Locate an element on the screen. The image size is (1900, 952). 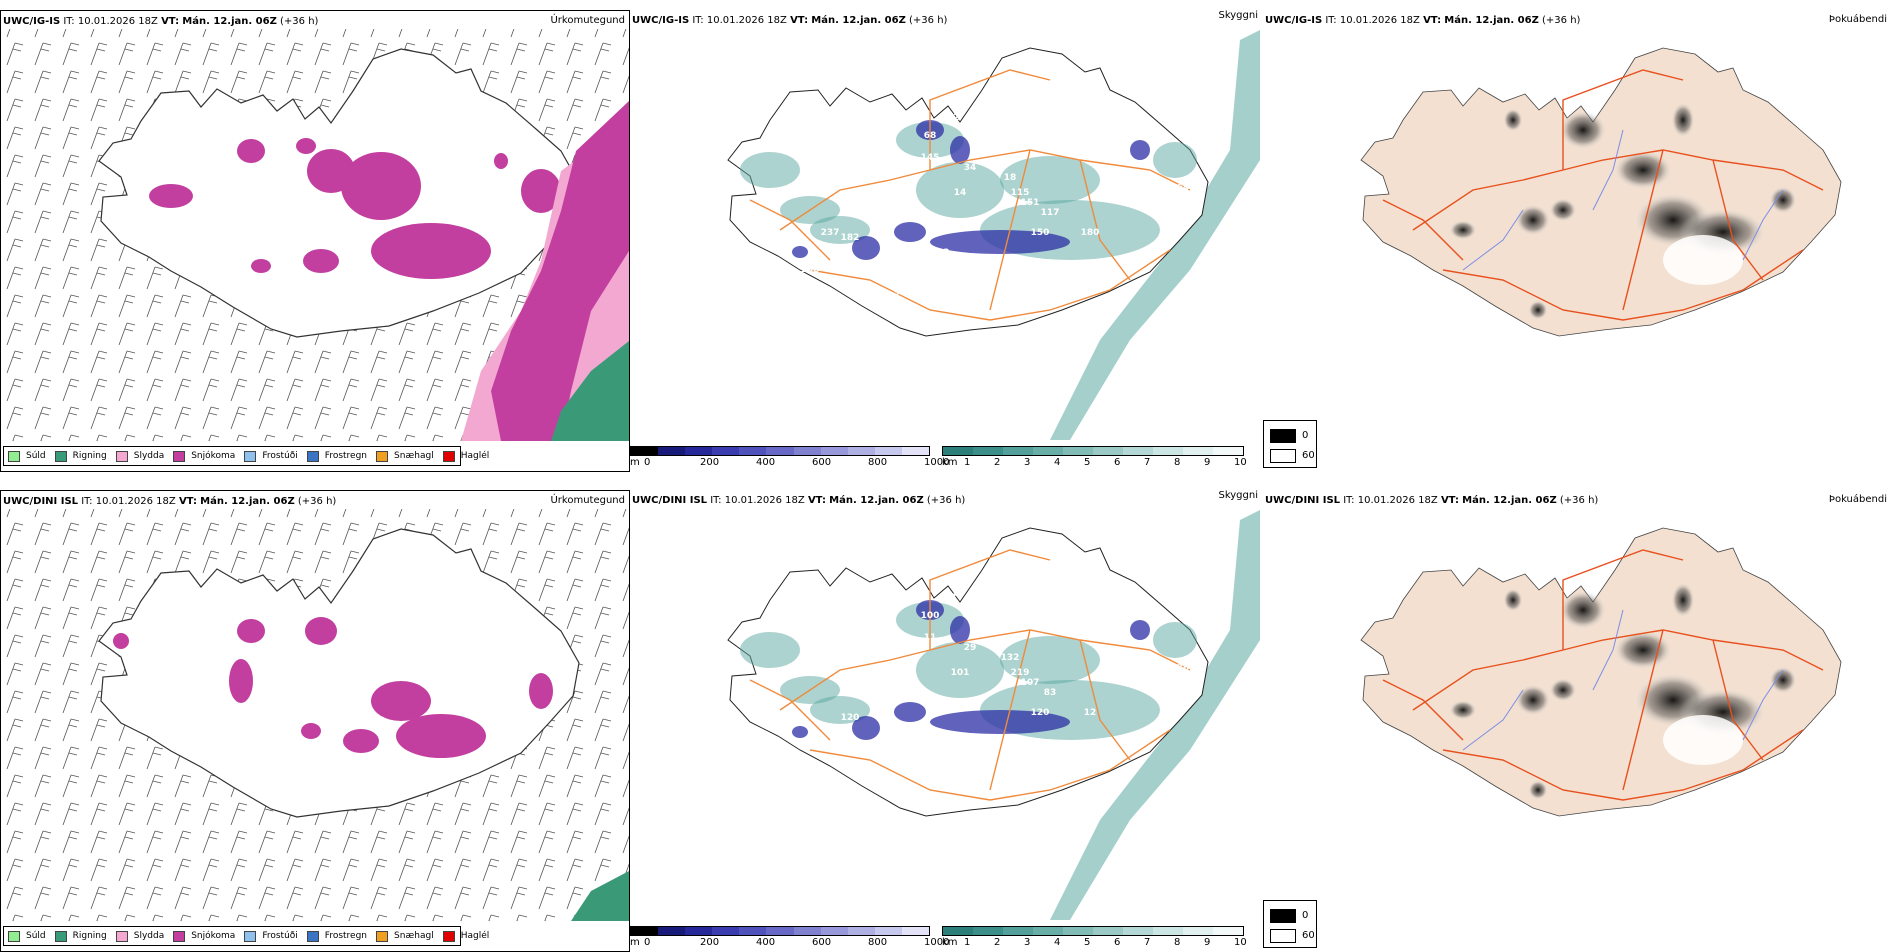
colorbar-tick: 1 is located at coordinates (967, 462).